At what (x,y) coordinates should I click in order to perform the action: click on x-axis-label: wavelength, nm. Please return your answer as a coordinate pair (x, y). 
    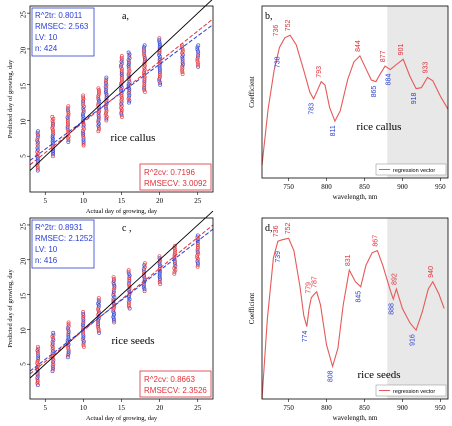
    Looking at the image, I should click on (355, 418).